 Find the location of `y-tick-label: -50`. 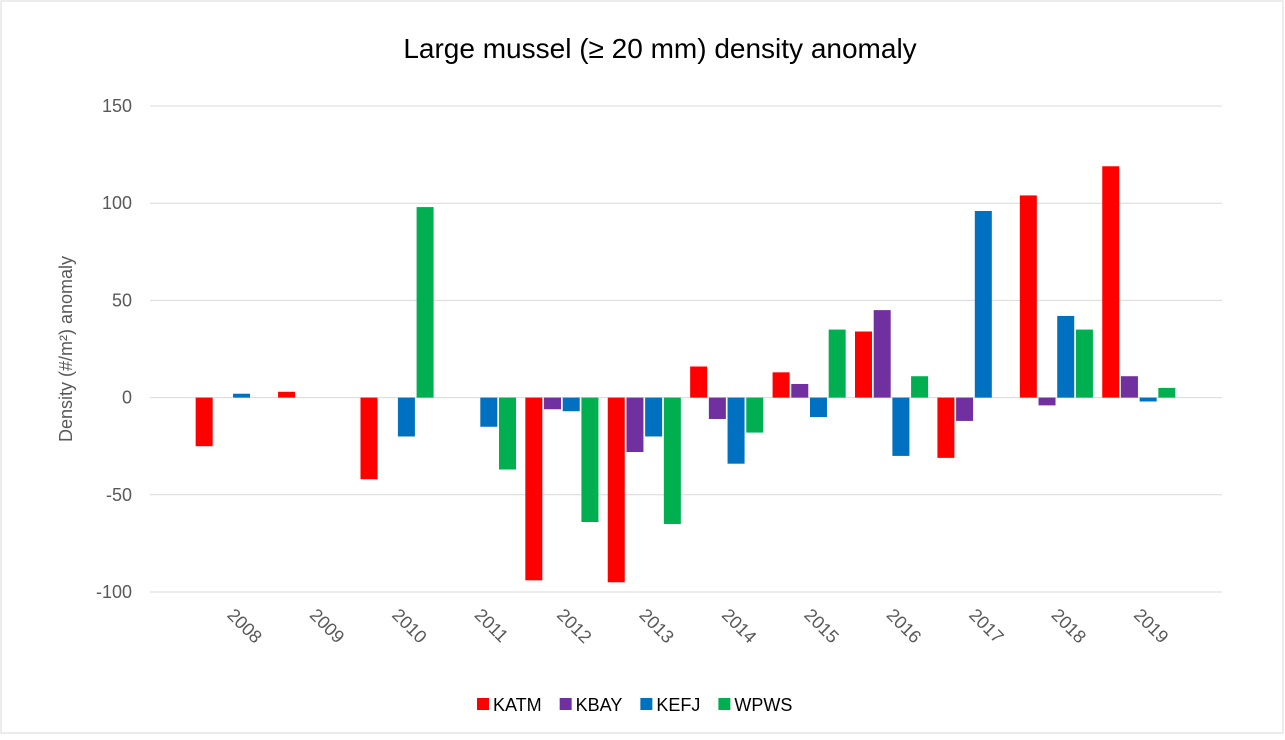

y-tick-label: -50 is located at coordinates (119, 495).